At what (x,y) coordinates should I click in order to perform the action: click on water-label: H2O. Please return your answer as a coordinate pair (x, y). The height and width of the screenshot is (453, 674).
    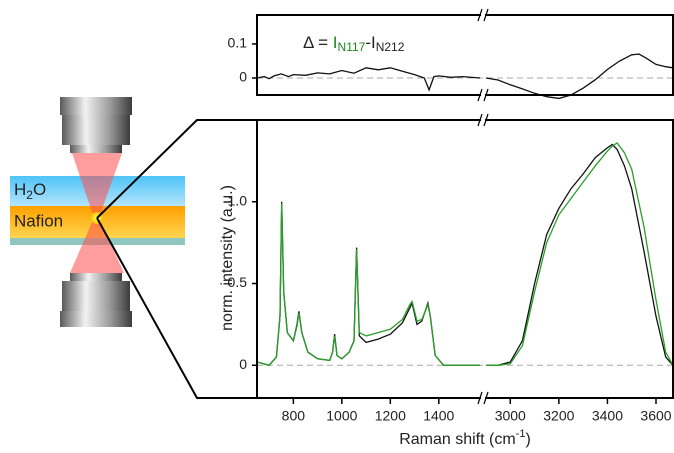
    Looking at the image, I should click on (30, 191).